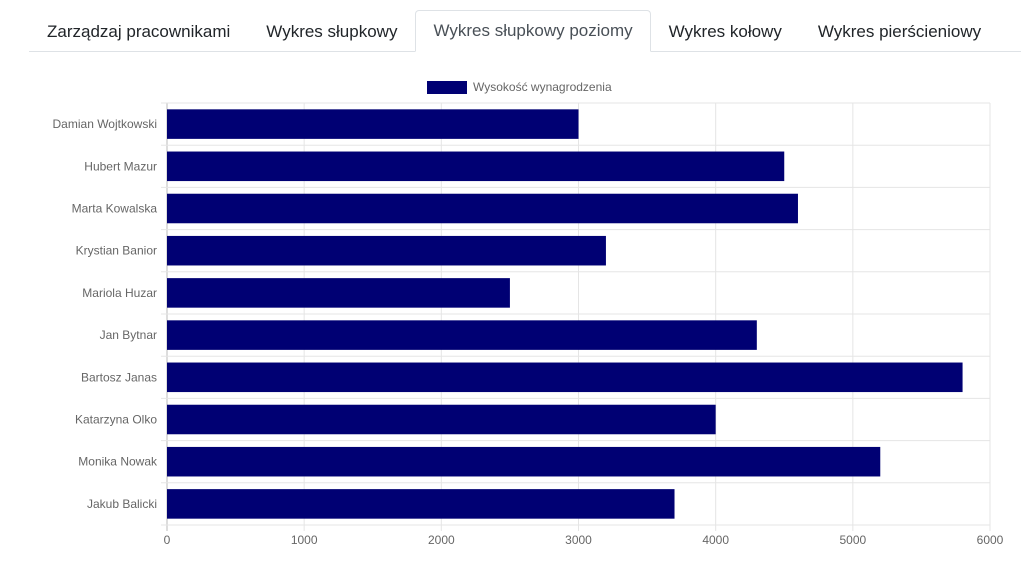 This screenshot has height=585, width=1025. Describe the element at coordinates (119, 377) in the screenshot. I see `y-tick-label: Bartosz Janas` at that location.